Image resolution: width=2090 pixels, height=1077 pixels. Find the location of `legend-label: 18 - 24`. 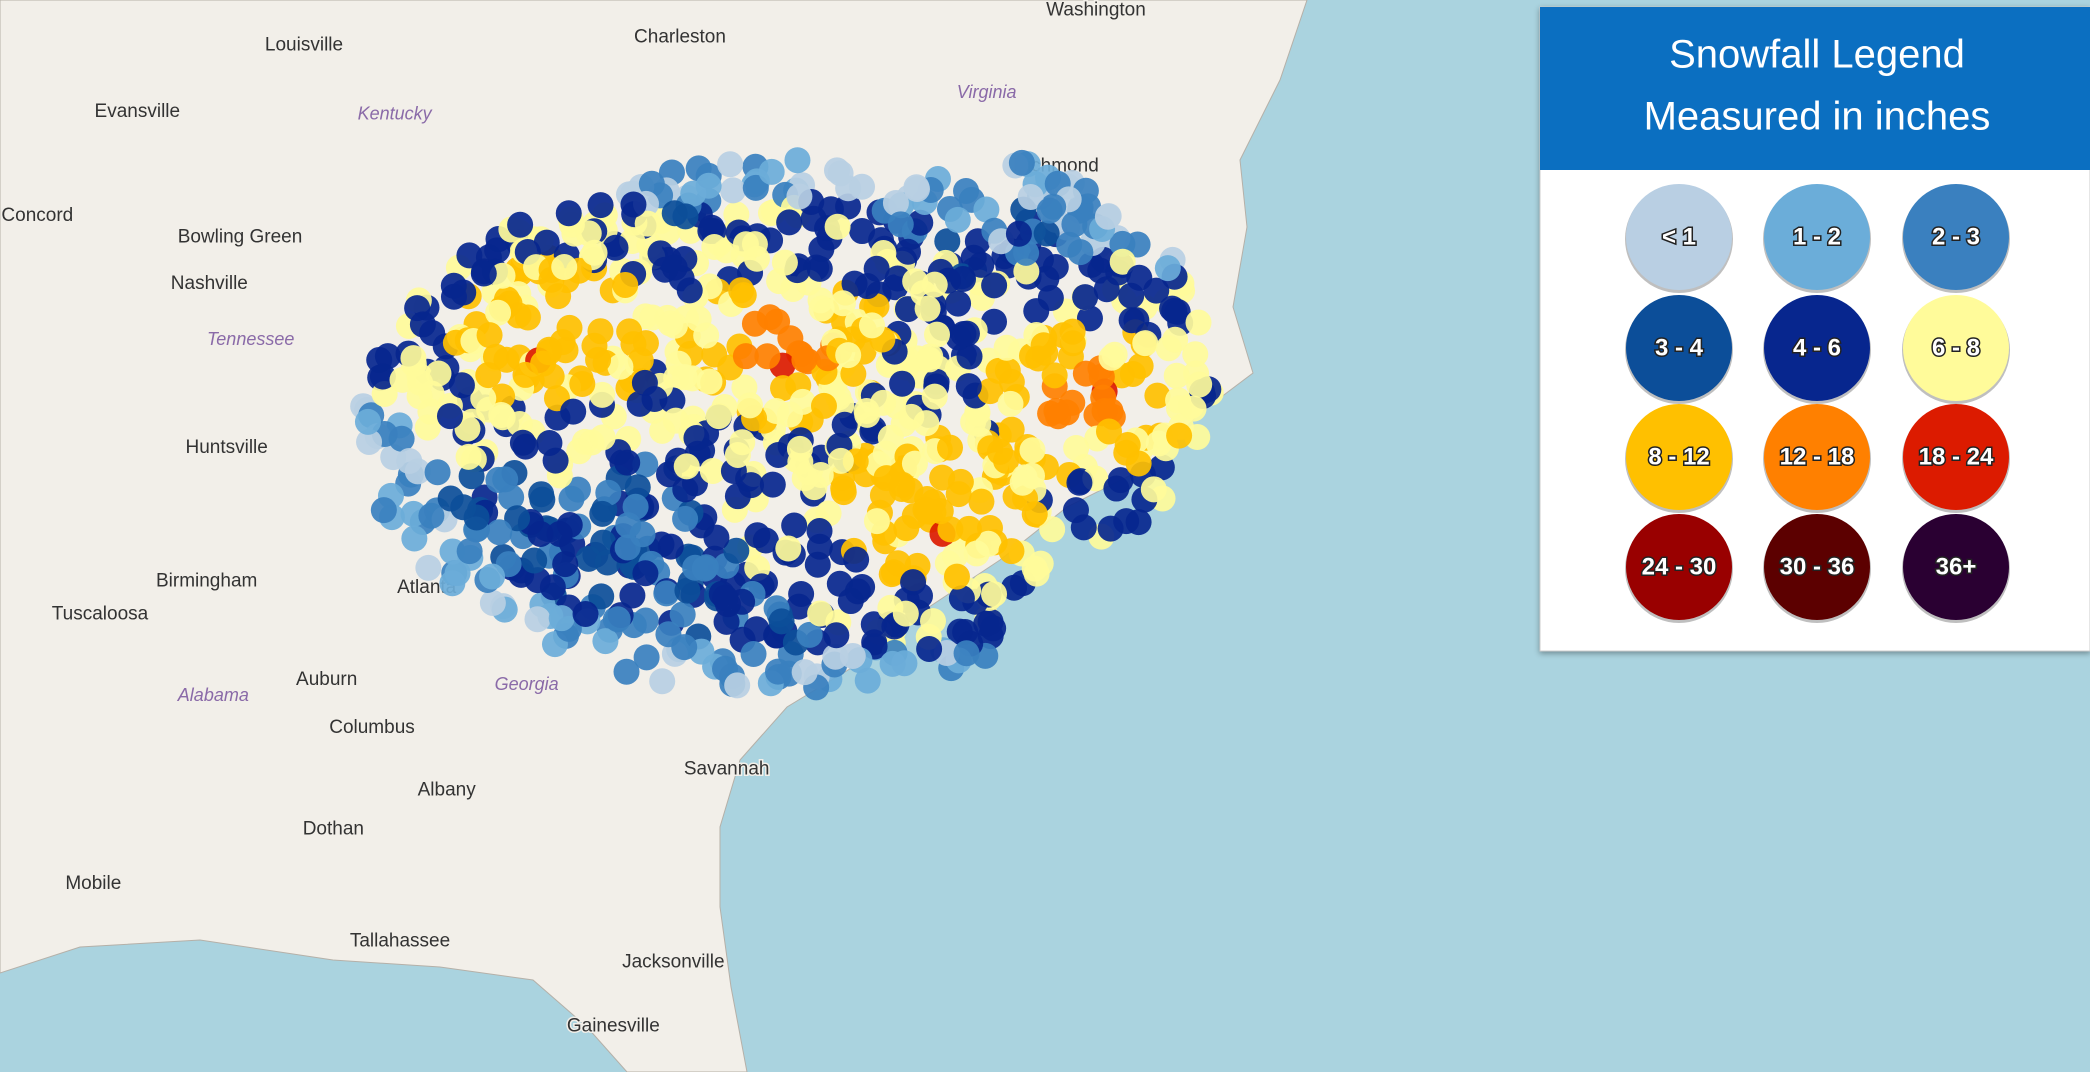

legend-label: 18 - 24 is located at coordinates (1956, 456).